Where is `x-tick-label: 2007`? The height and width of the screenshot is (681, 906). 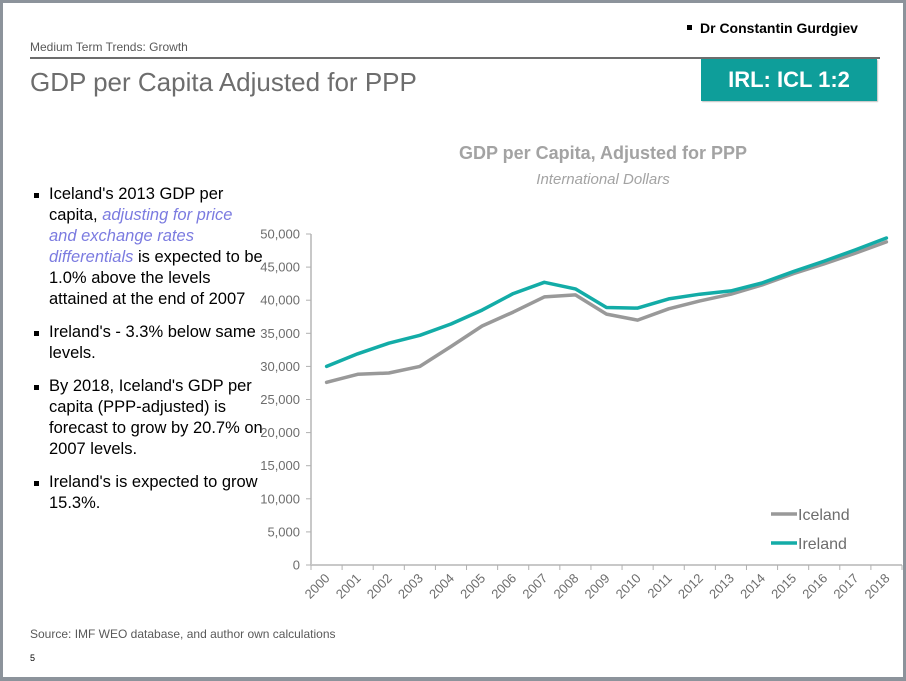
x-tick-label: 2007 is located at coordinates (534, 586).